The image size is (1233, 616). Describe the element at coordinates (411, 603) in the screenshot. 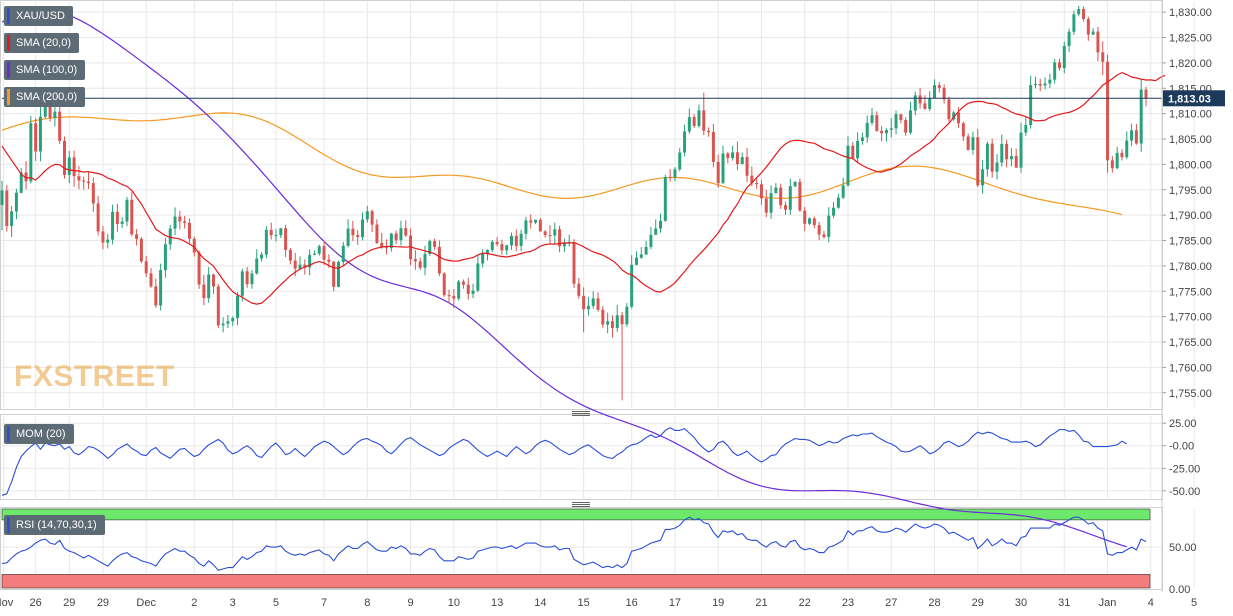

I see `x-tick-label: 9` at that location.